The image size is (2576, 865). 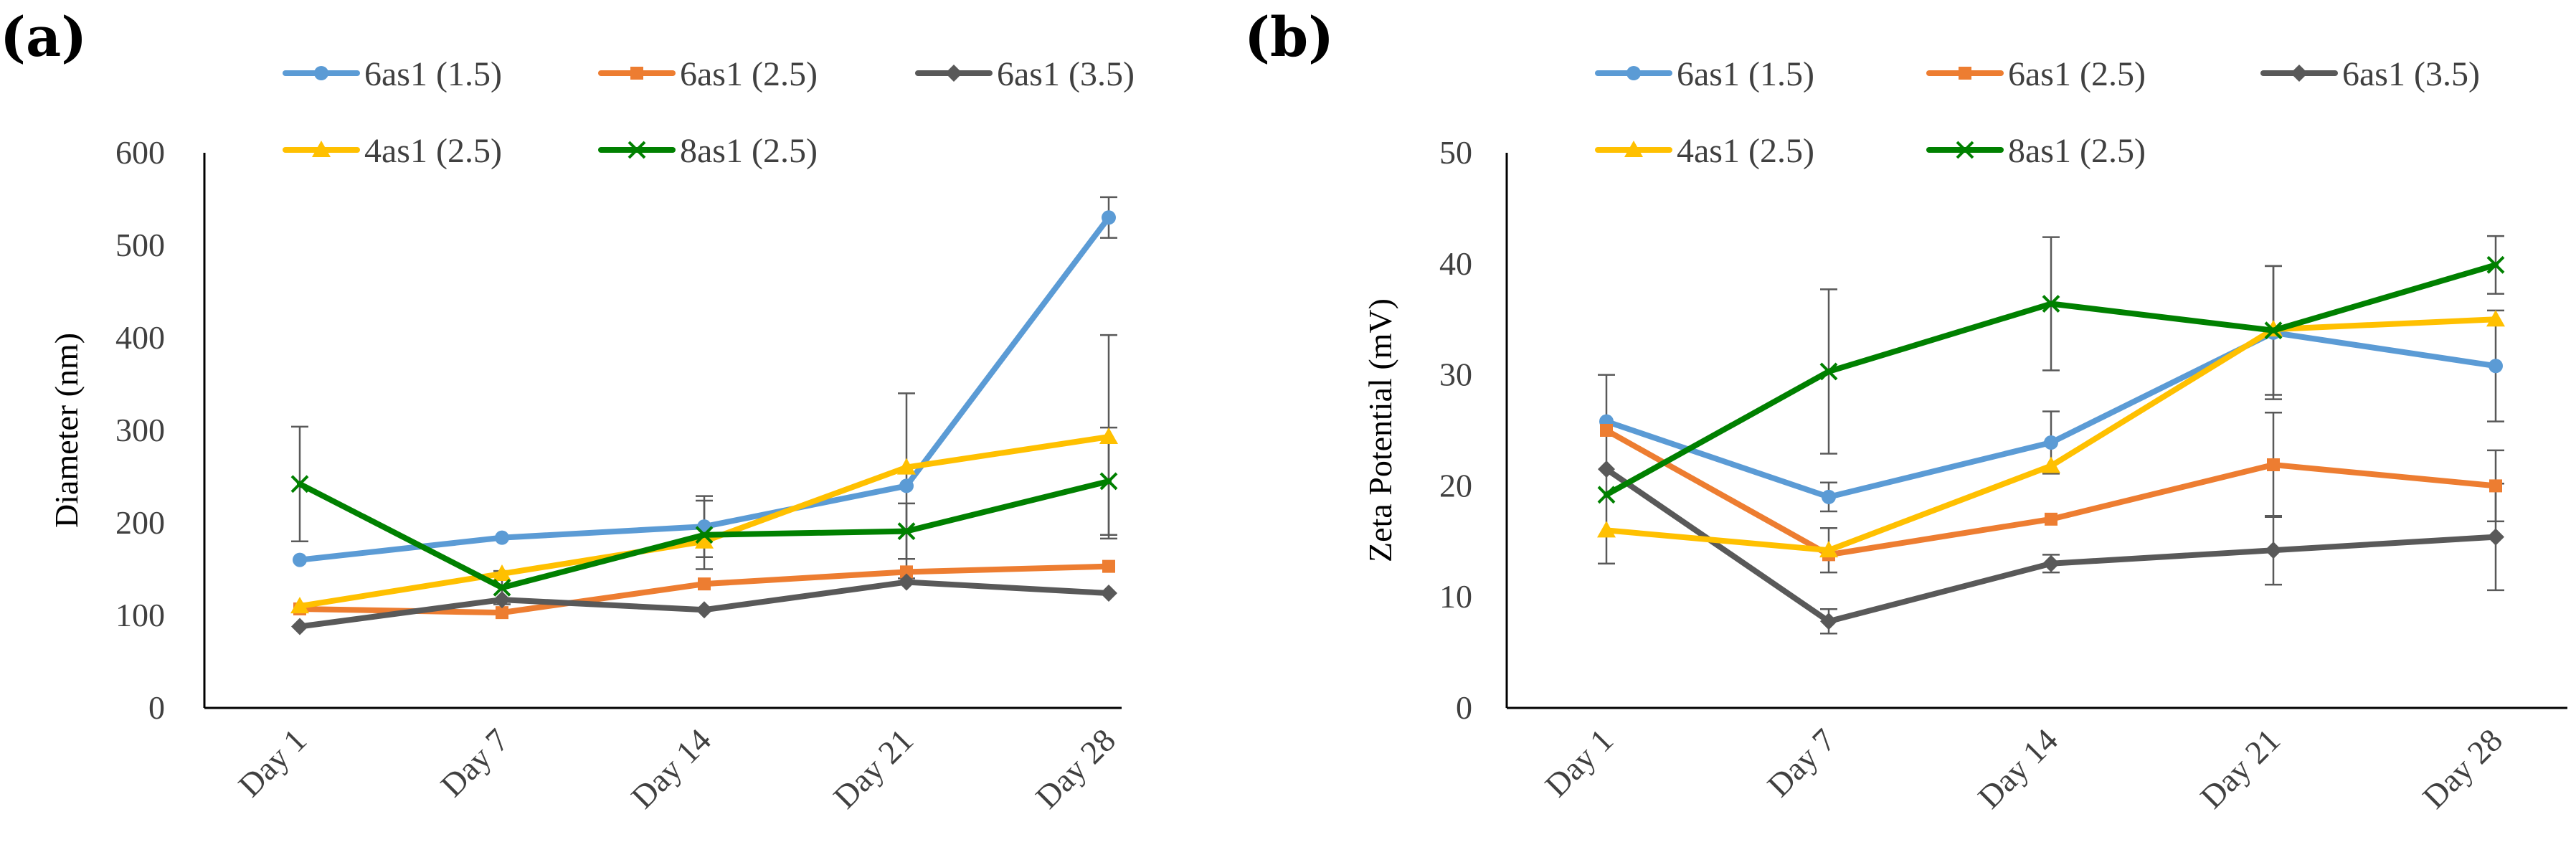 I want to click on legend-item: 8as1 (2.5), so click(x=708, y=151).